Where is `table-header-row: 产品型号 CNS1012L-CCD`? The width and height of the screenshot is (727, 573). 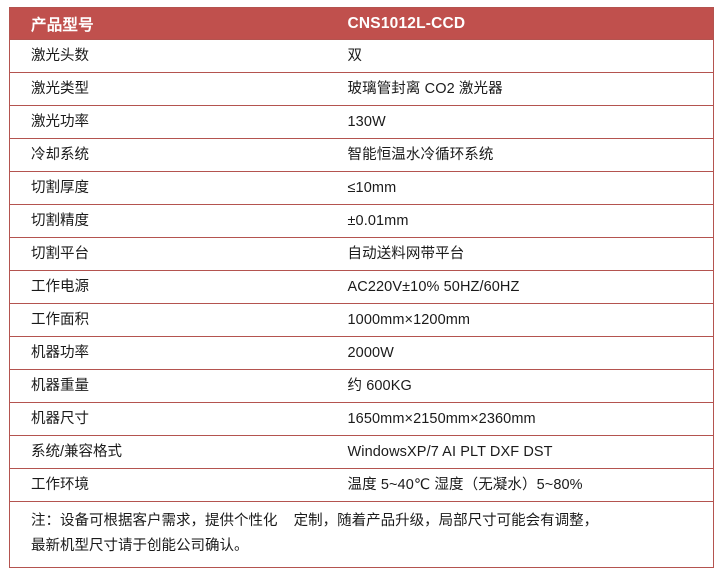
table-header-row: 产品型号 CNS1012L-CCD is located at coordinates (361, 23).